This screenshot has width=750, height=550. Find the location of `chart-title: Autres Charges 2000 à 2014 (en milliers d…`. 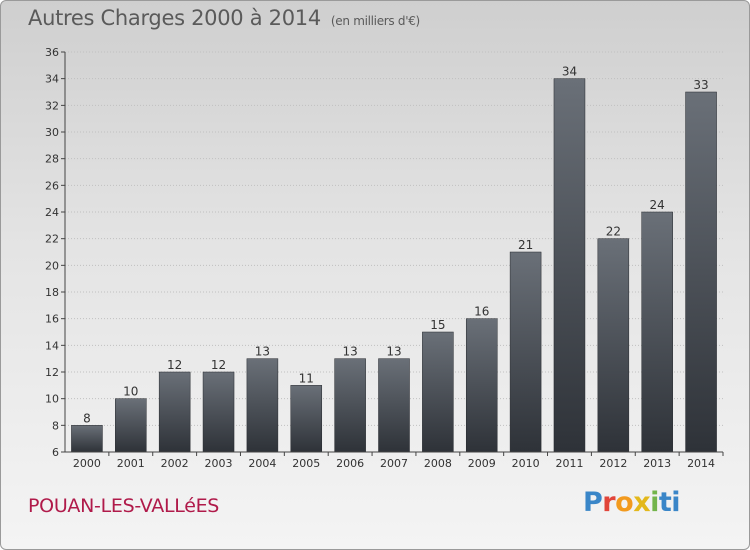

chart-title: Autres Charges 2000 à 2014 (en milliers d… is located at coordinates (224, 18).